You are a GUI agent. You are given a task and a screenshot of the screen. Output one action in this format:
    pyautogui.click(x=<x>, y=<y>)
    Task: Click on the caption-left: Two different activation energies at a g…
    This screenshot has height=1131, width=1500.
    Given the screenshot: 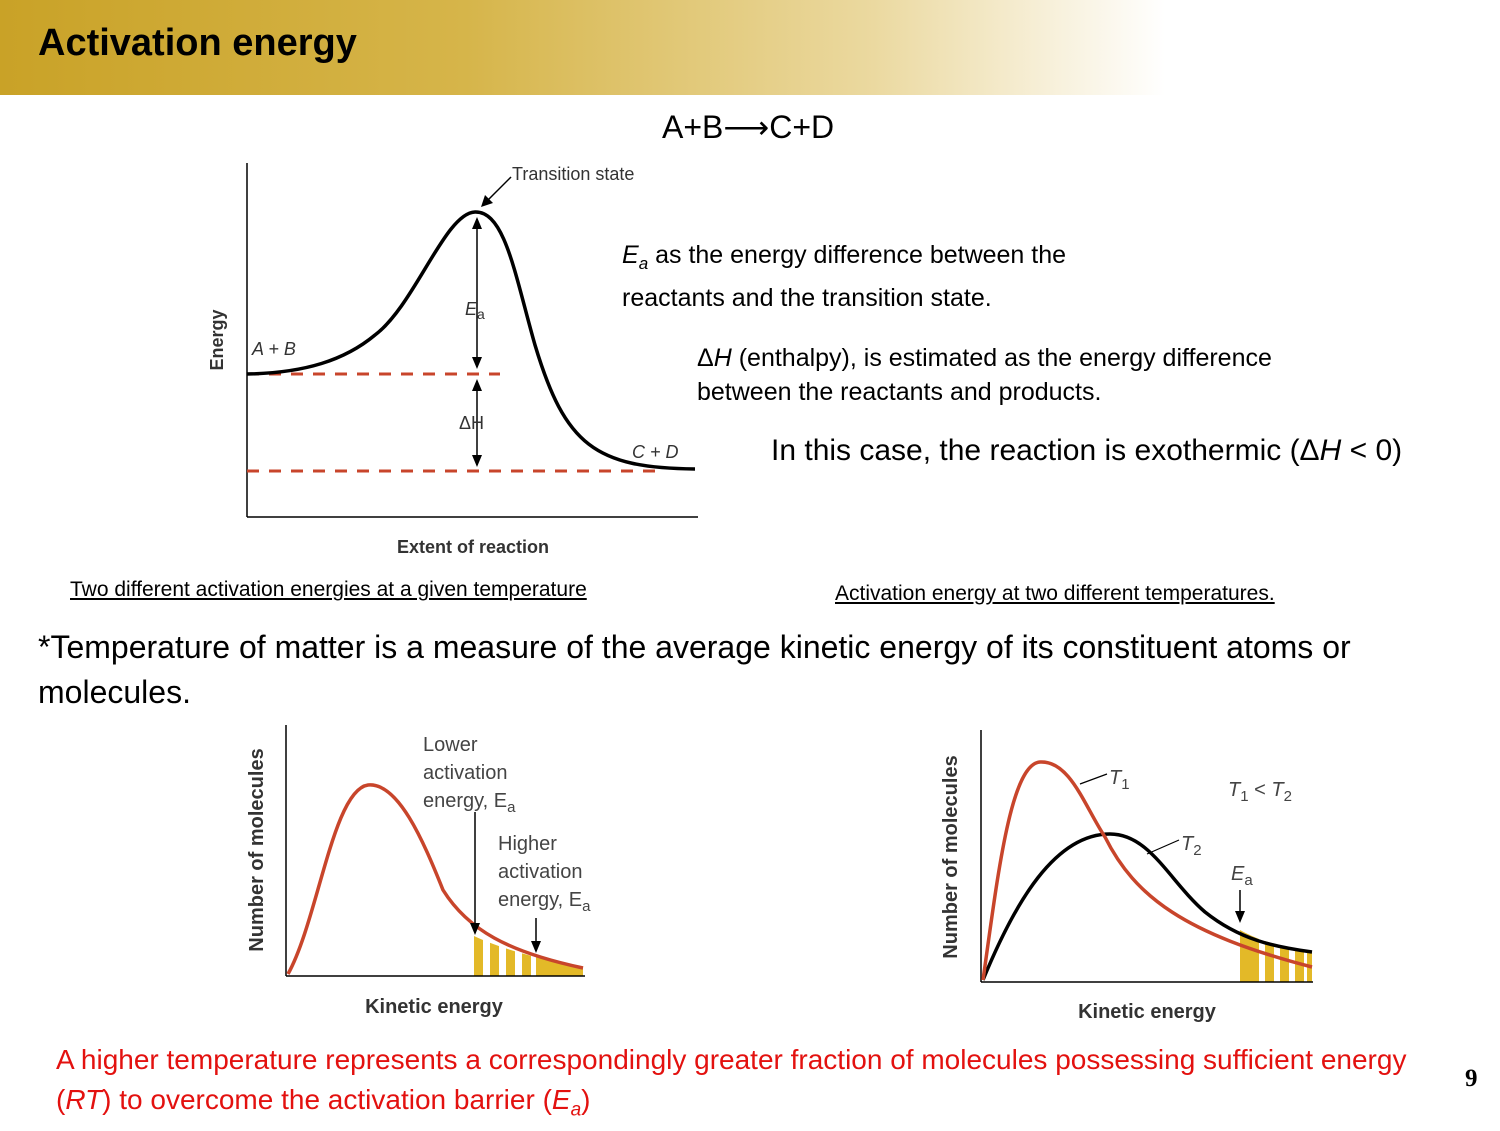 What is the action you would take?
    pyautogui.click(x=328, y=589)
    